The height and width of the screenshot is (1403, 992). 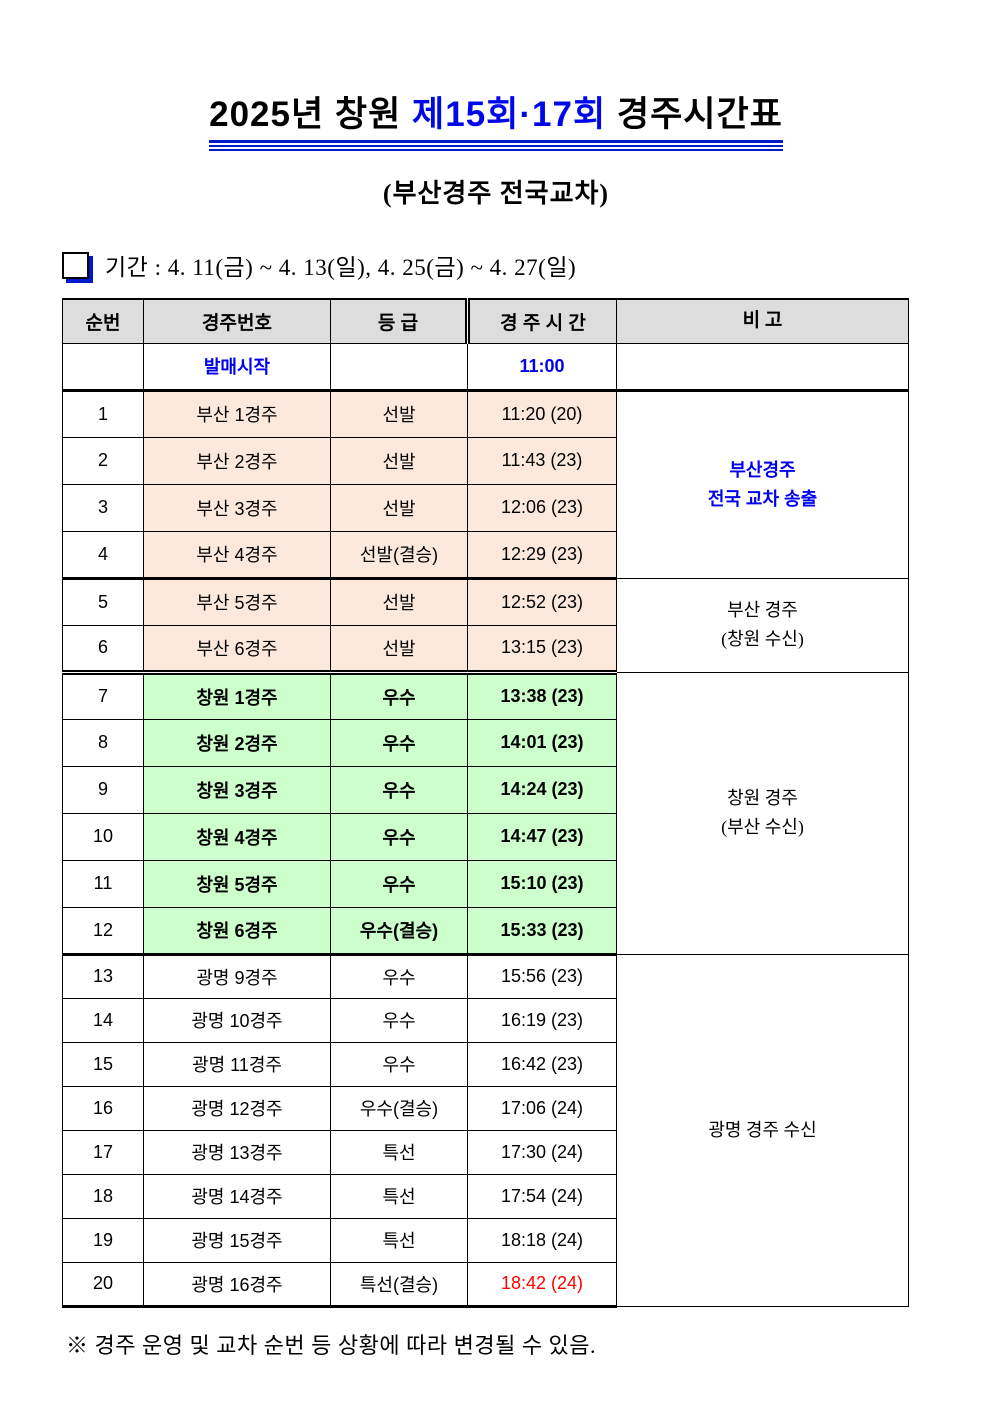 What do you see at coordinates (103, 1108) in the screenshot?
I see `seq-cell: 16` at bounding box center [103, 1108].